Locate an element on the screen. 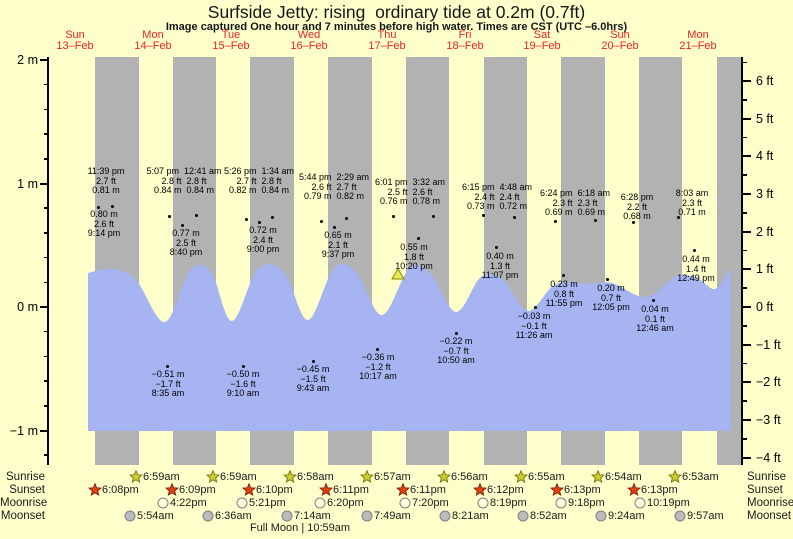 The width and height of the screenshot is (793, 539). tide-annotation: −0.03 m −0.1 ft 11:26 am is located at coordinates (534, 326).